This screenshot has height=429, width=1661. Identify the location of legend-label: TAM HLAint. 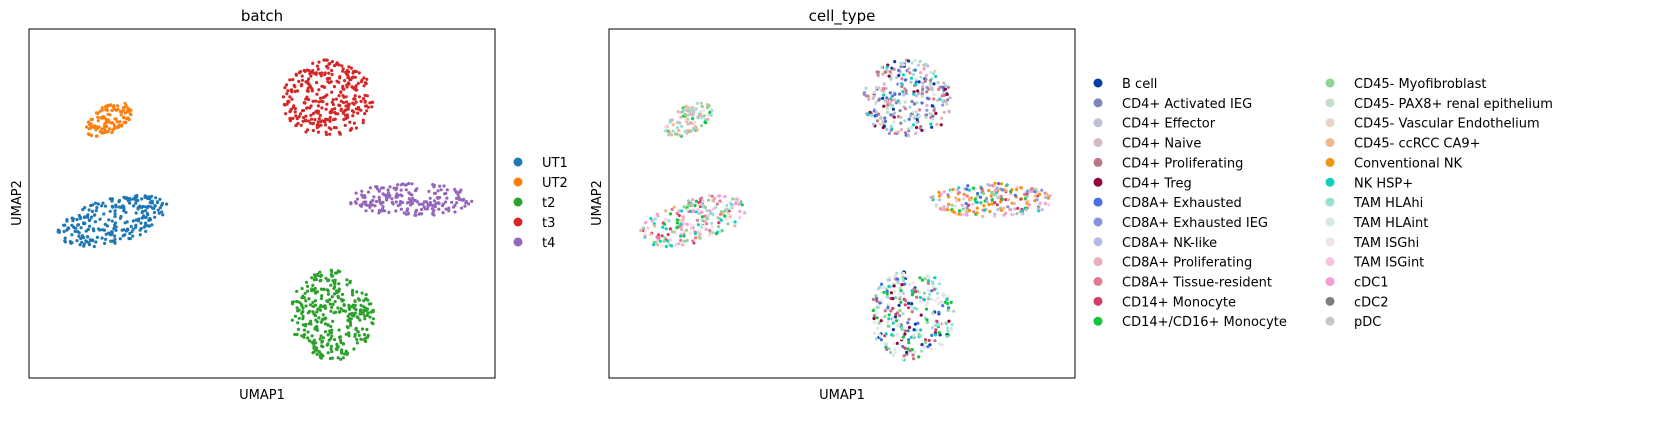
(1390, 223).